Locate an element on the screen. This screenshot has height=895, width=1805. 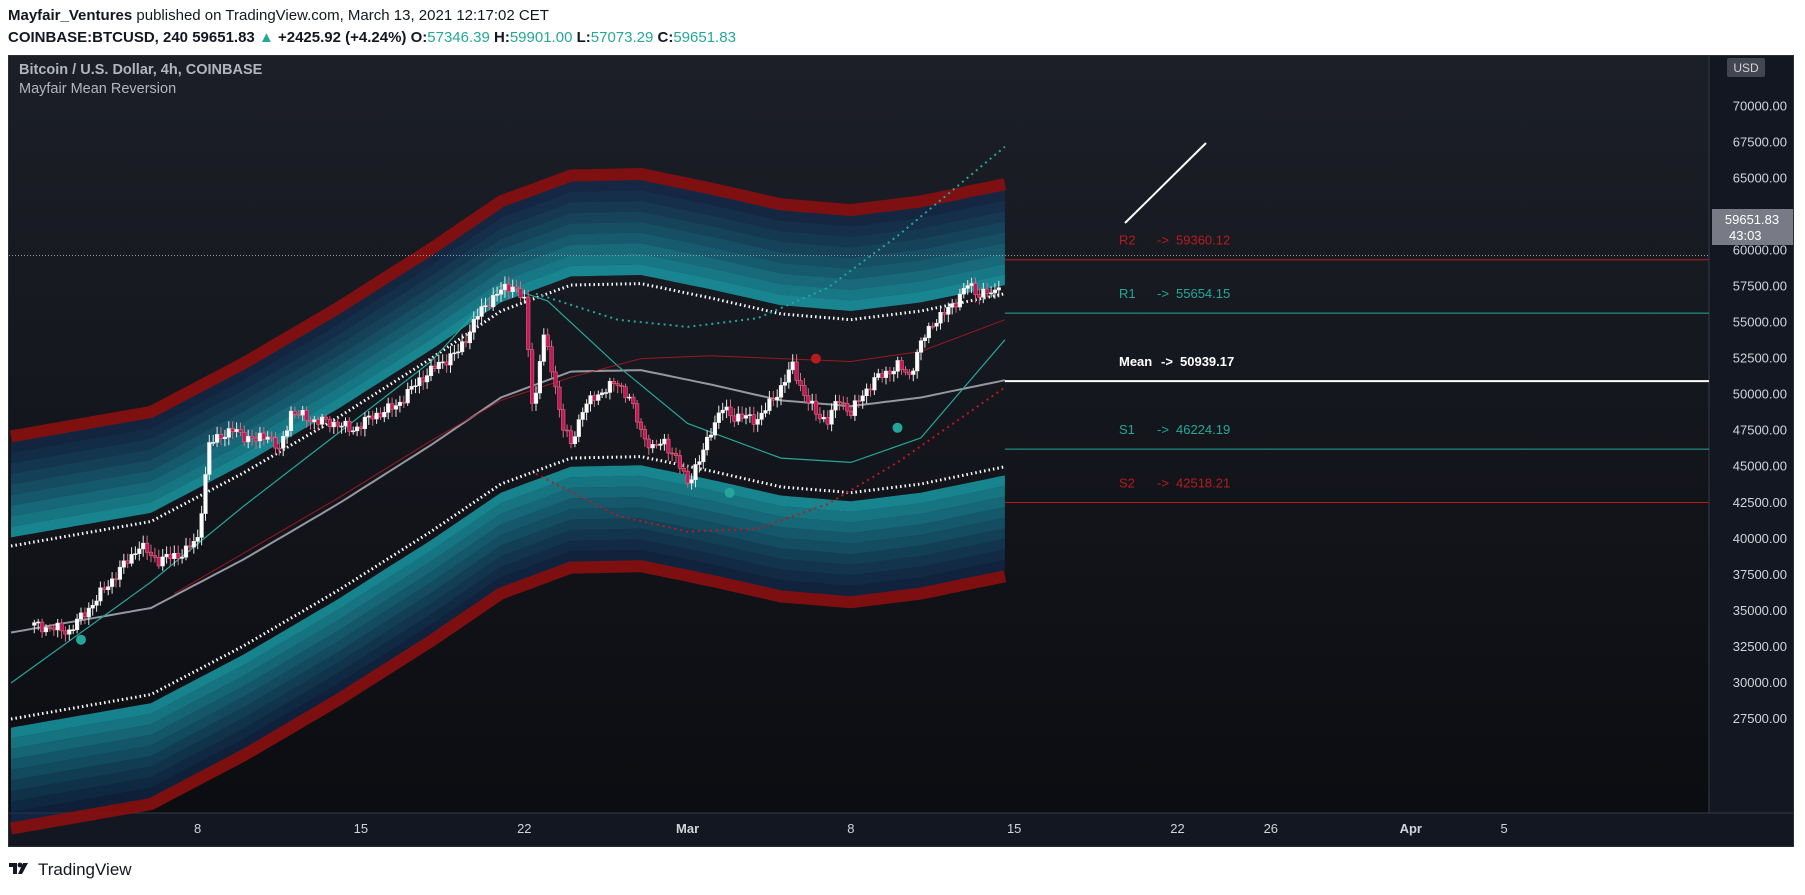
level-name: S1 is located at coordinates (1127, 429).